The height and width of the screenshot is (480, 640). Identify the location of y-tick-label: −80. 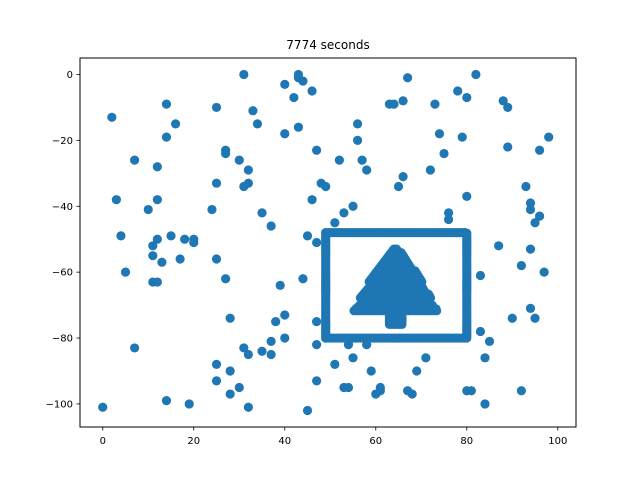
(62, 339).